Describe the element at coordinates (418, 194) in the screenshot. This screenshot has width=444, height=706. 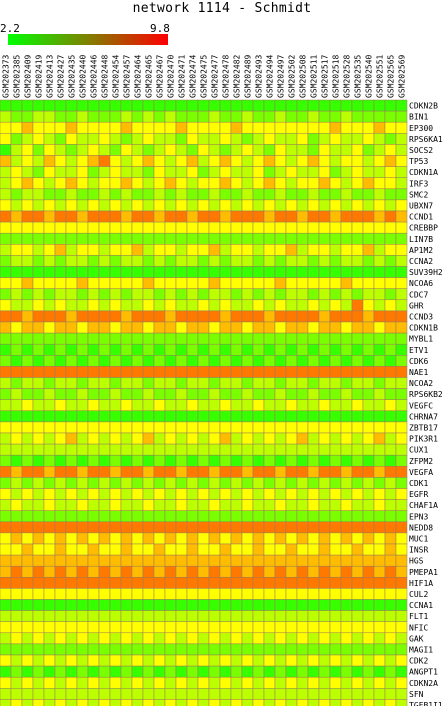
I see `row-label: SMC2` at that location.